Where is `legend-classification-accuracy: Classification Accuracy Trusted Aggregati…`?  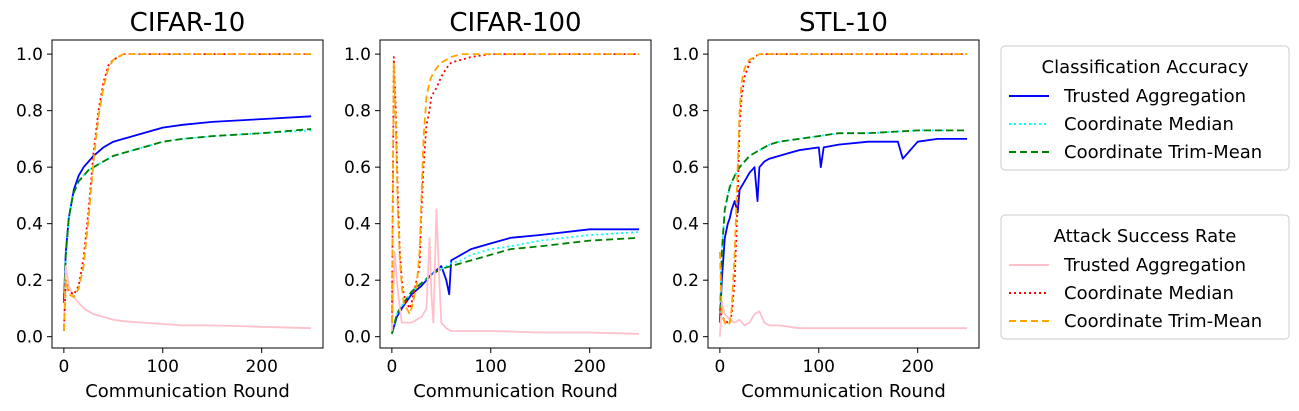 legend-classification-accuracy: Classification Accuracy Trusted Aggregati… is located at coordinates (1145, 108).